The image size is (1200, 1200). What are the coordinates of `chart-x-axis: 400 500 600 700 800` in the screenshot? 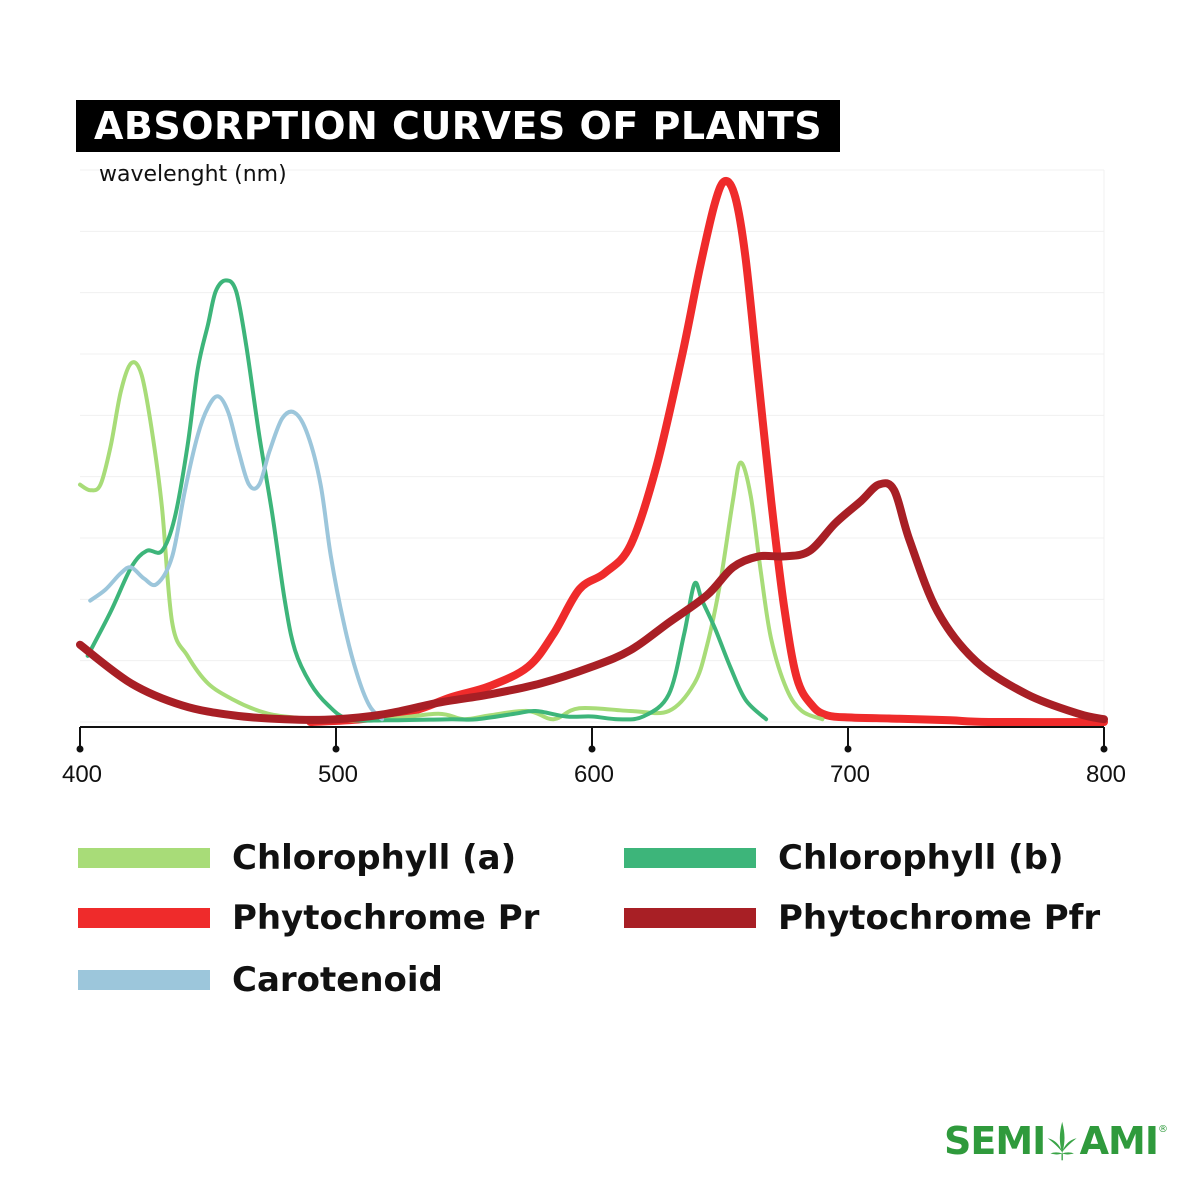 It's located at (594, 757).